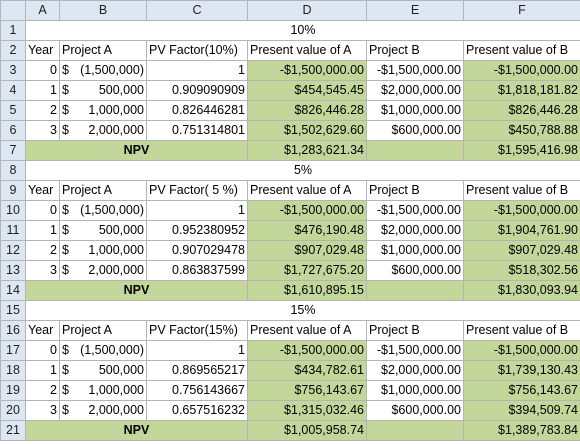 Image resolution: width=580 pixels, height=444 pixels. What do you see at coordinates (307, 370) in the screenshot?
I see `present-value-a-cell: $434,782.61` at bounding box center [307, 370].